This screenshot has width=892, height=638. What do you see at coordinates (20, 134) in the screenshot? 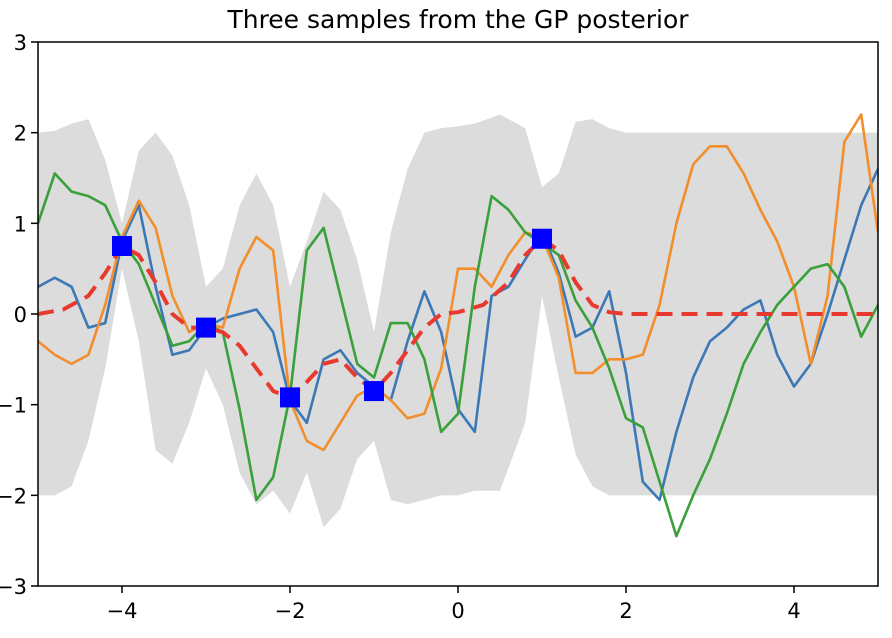
I see `y-tick-label: 2` at bounding box center [20, 134].